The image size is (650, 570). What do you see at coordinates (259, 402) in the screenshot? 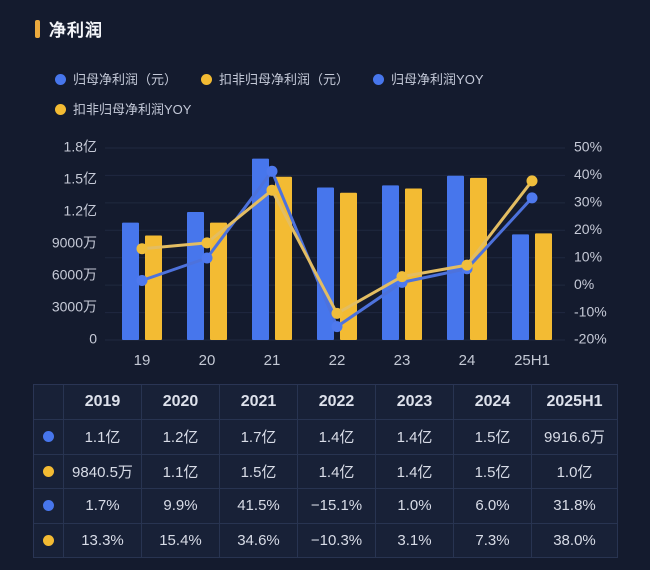
I see `table-header-cell: 2021` at bounding box center [259, 402].